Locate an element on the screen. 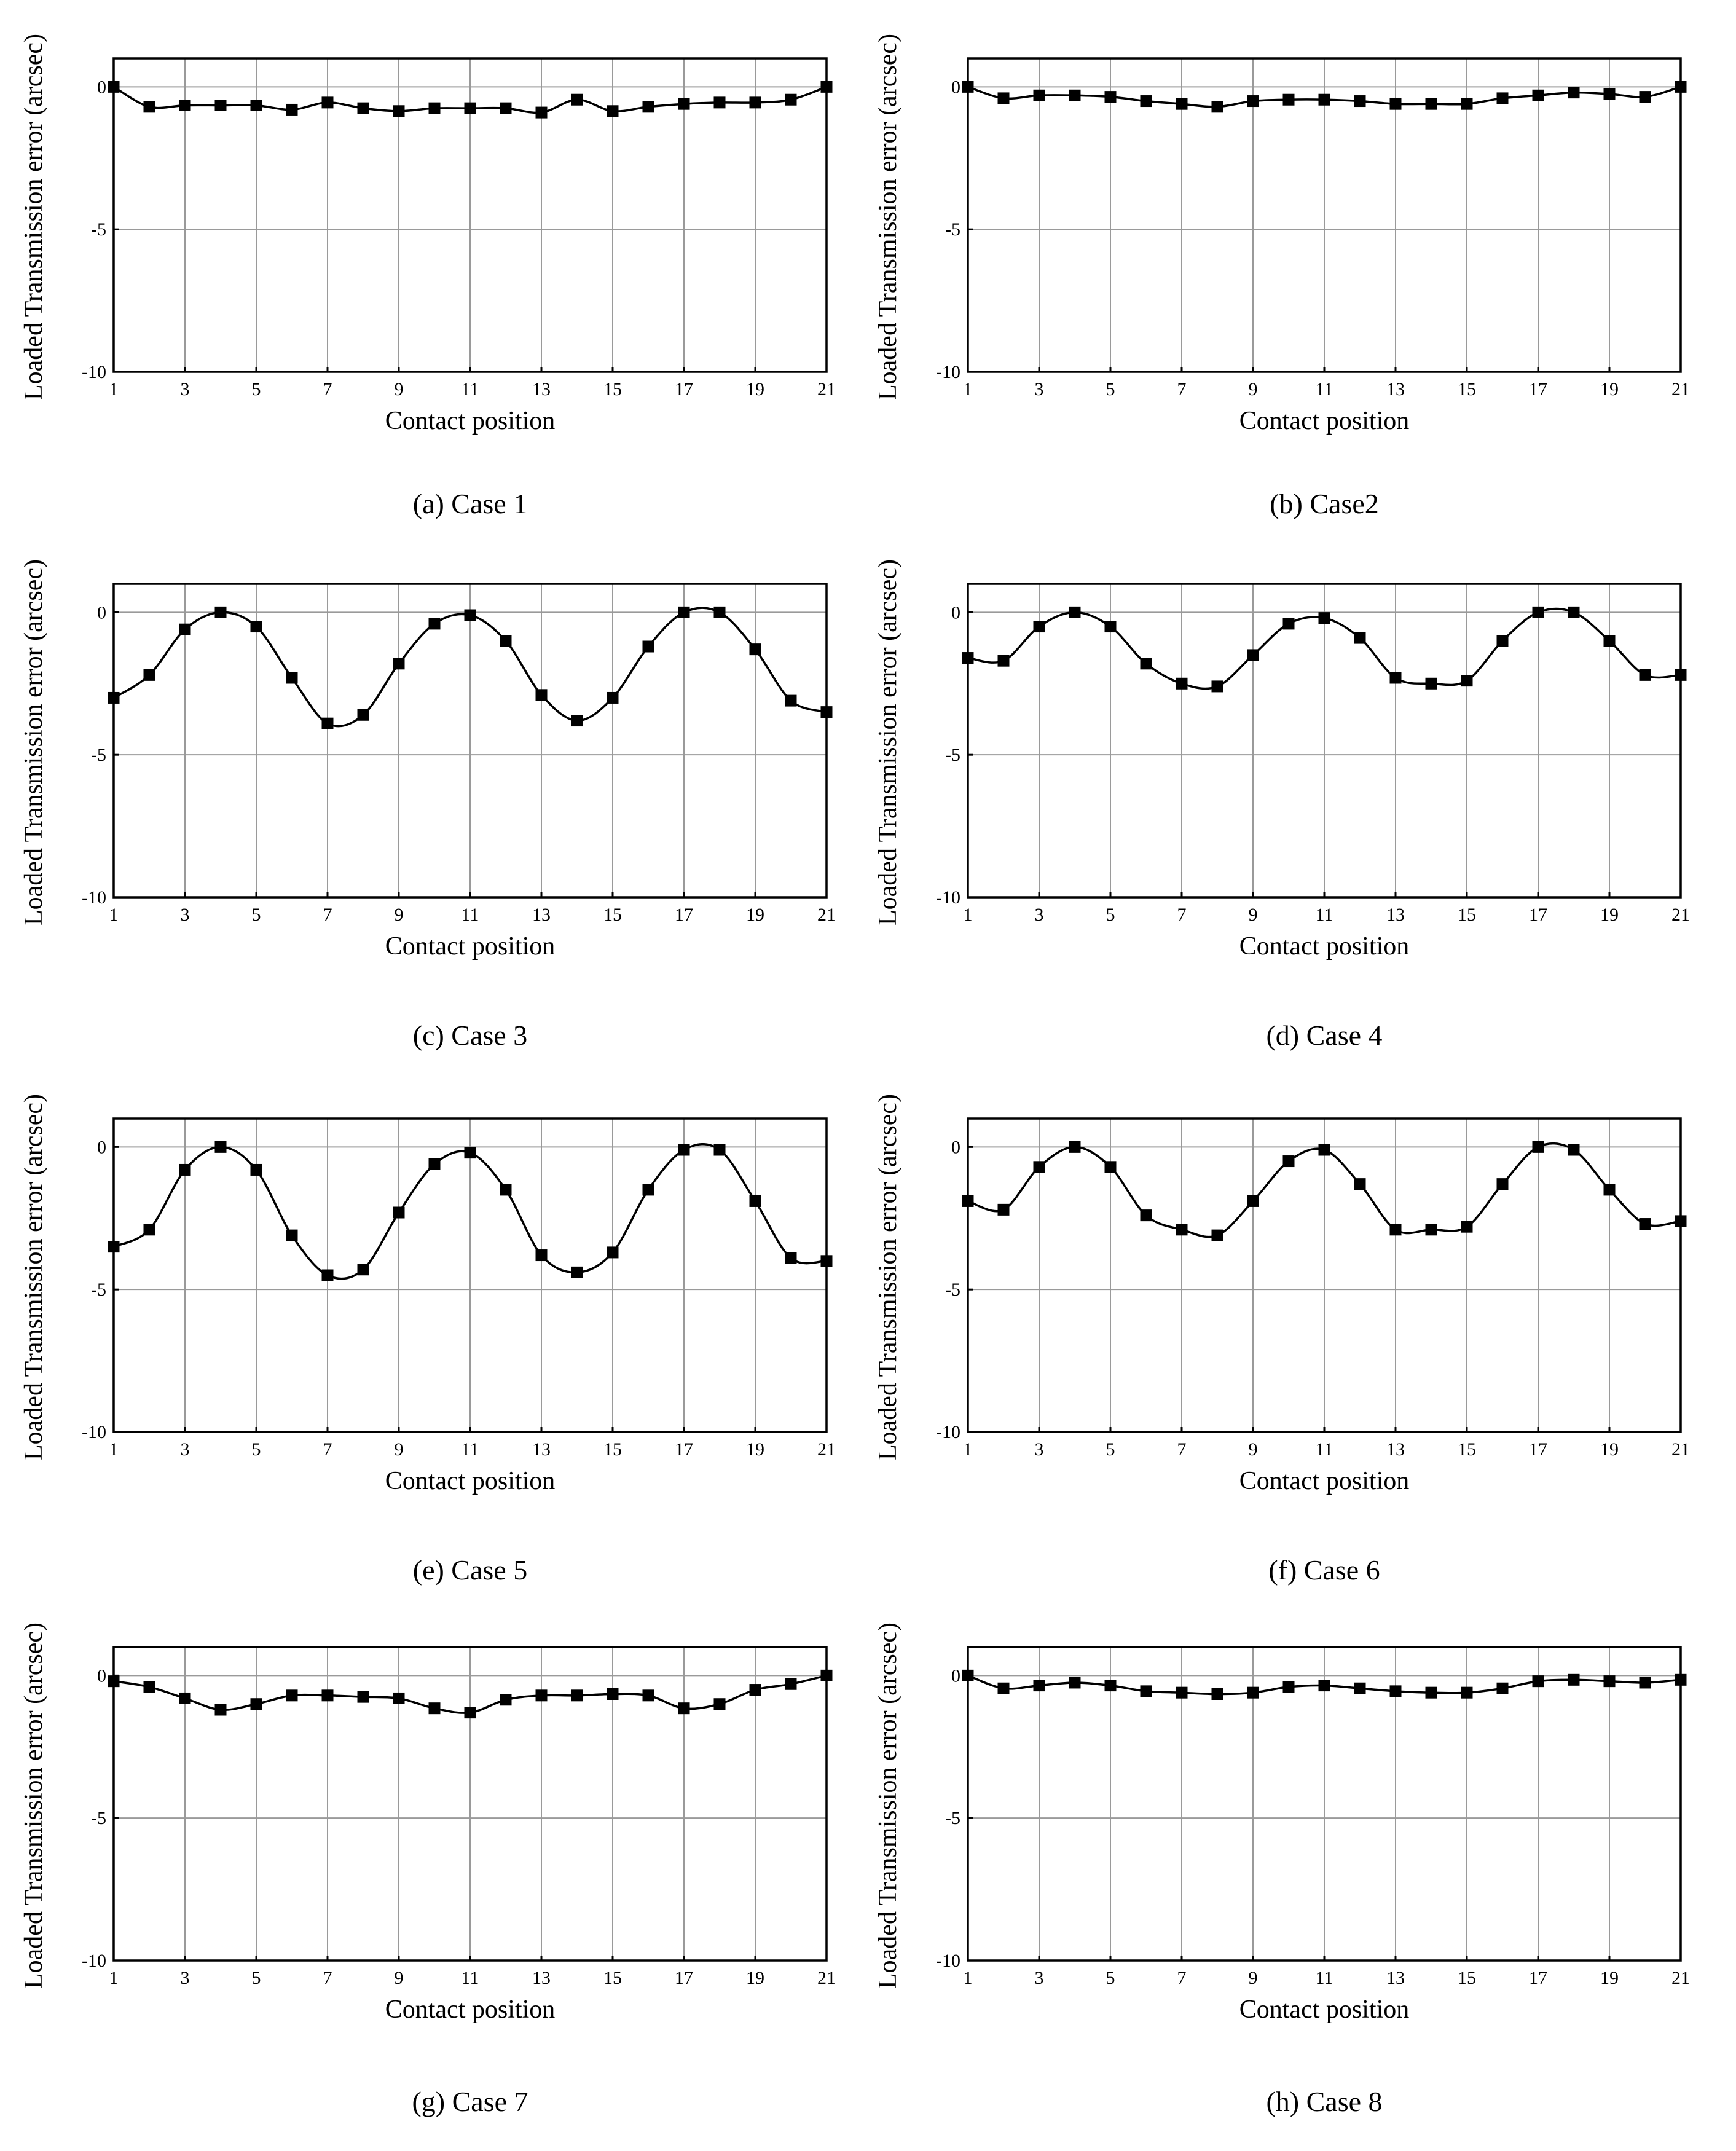 The height and width of the screenshot is (2151, 1736). panel-caption: (c) Case 3 is located at coordinates (470, 1035).